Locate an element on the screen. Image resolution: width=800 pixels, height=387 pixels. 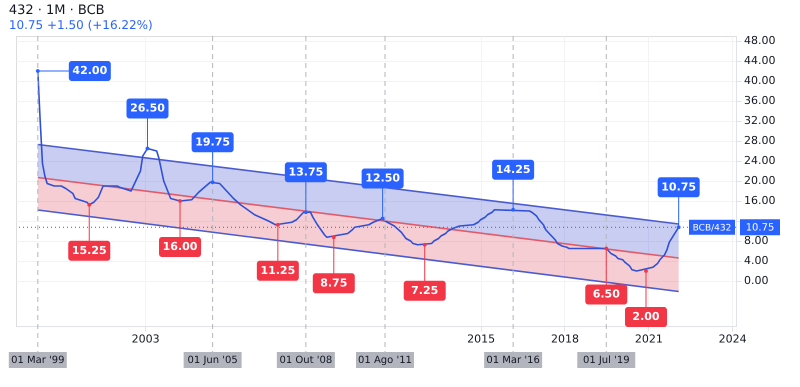
annotation: 26.50 is located at coordinates (148, 108).